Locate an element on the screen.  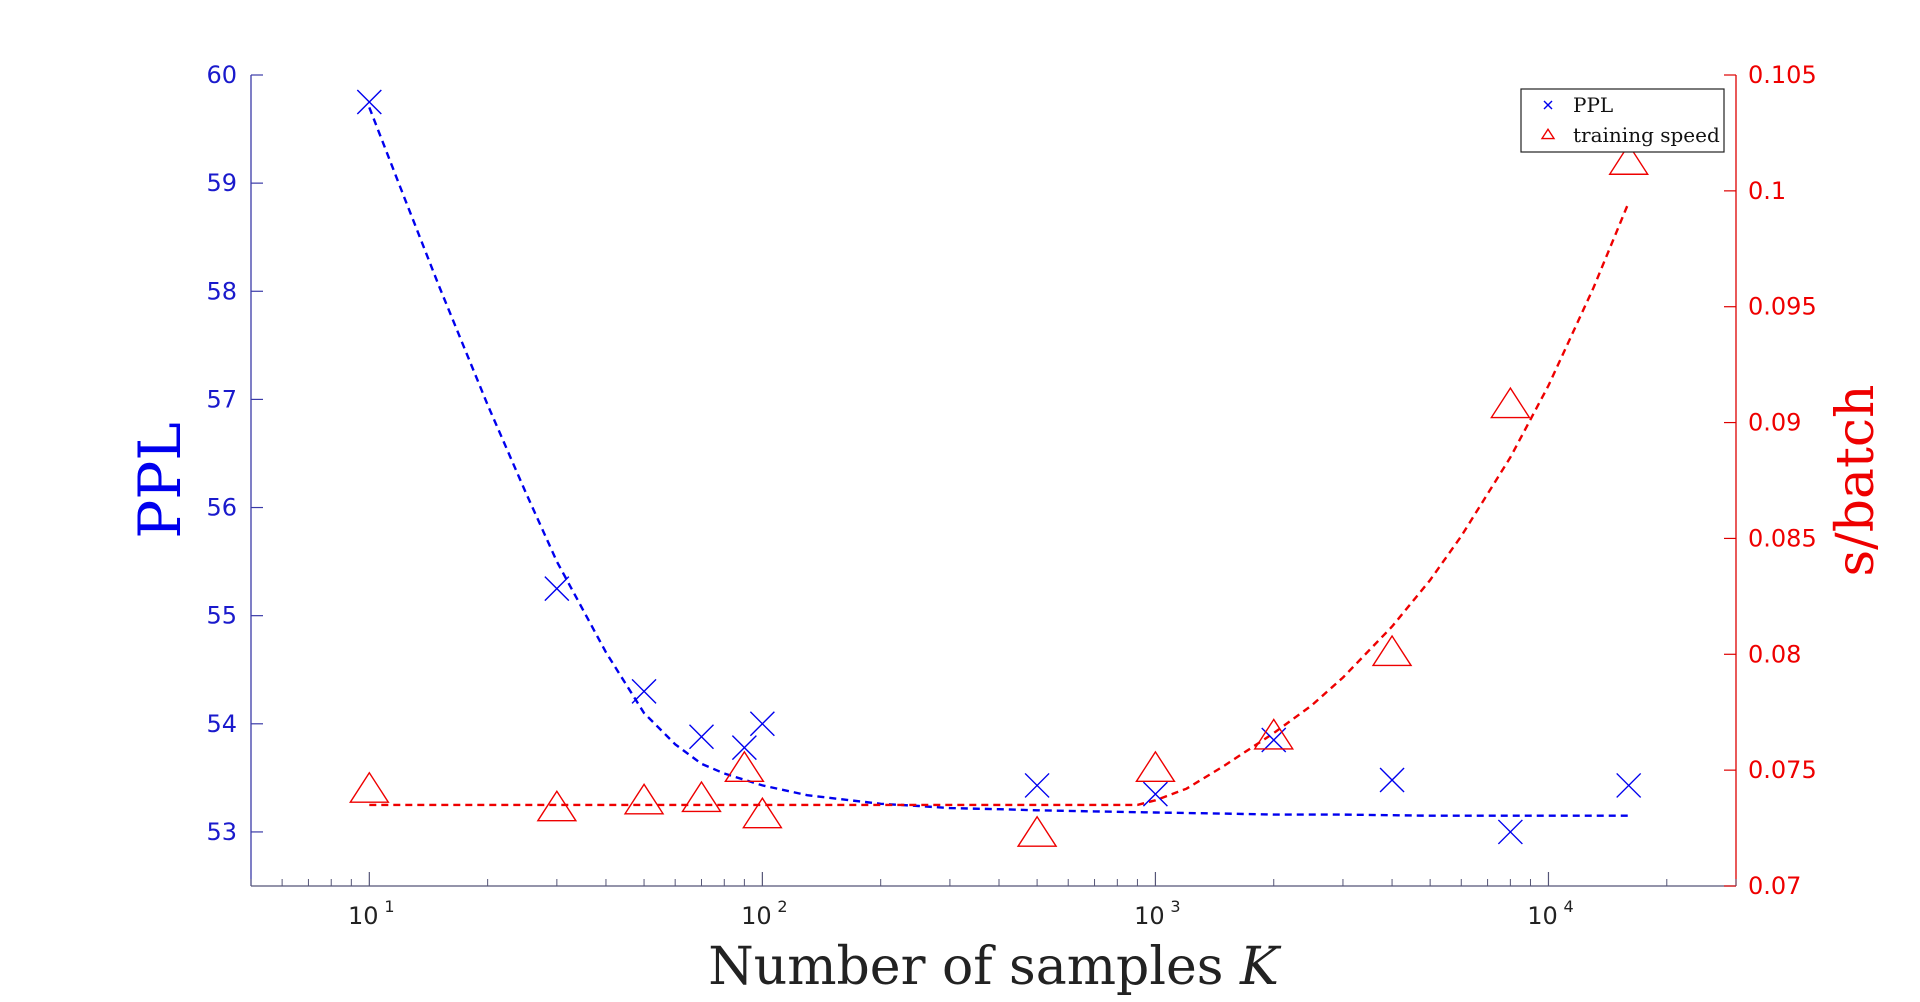
y-tick-label-left: 60 is located at coordinates (221, 75).